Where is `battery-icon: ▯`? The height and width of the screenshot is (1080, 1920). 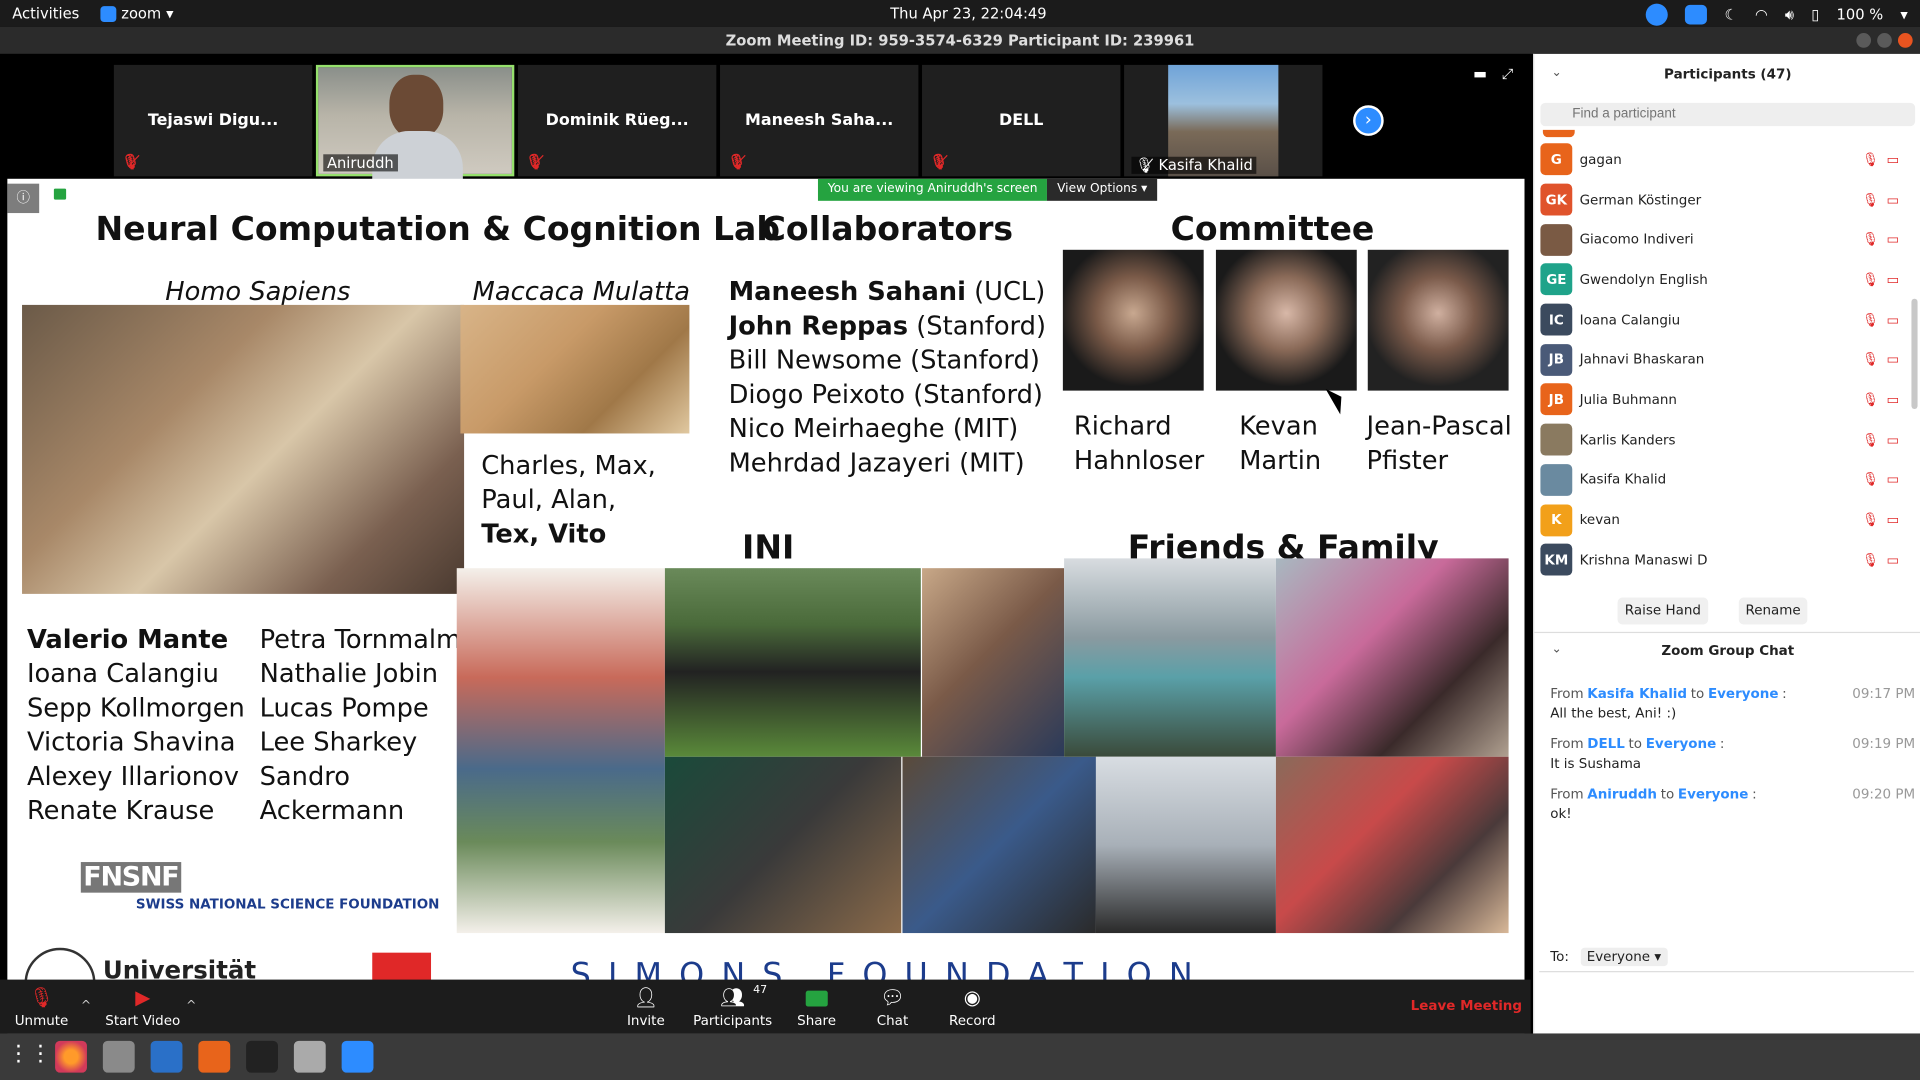 battery-icon: ▯ is located at coordinates (1815, 15).